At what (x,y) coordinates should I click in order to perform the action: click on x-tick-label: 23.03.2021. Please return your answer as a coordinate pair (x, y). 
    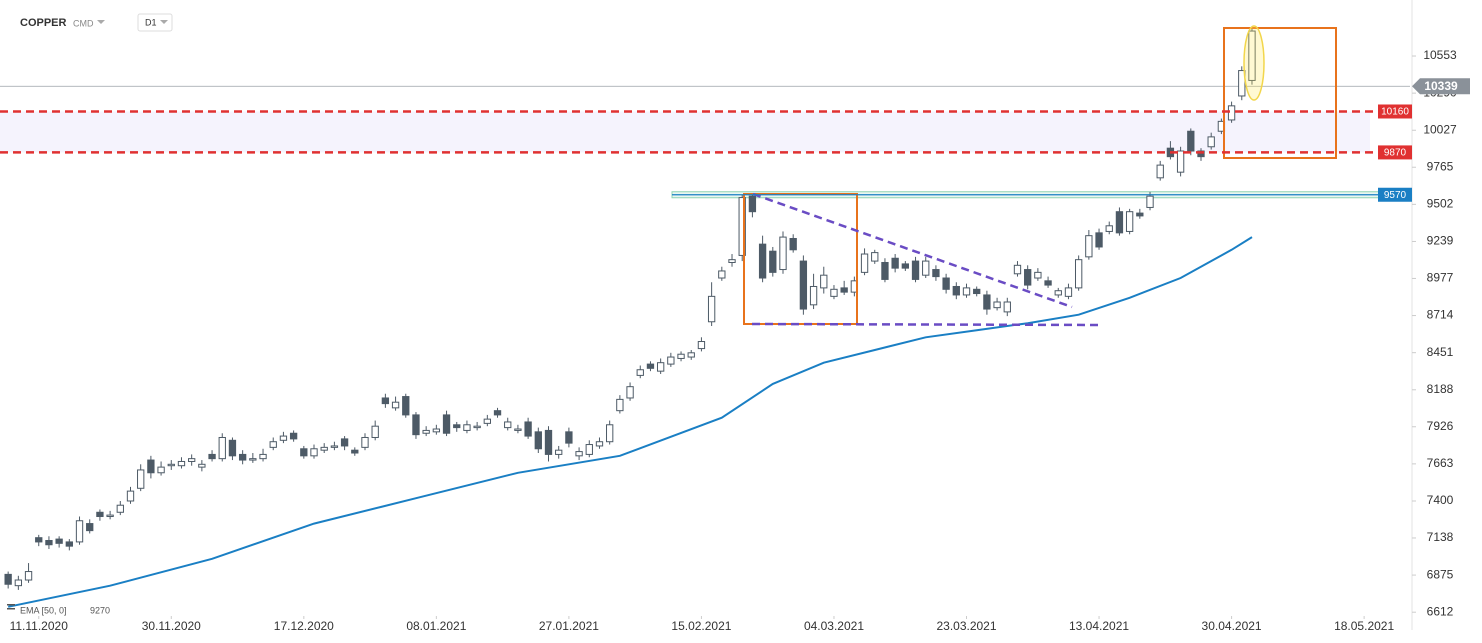
    Looking at the image, I should click on (966, 626).